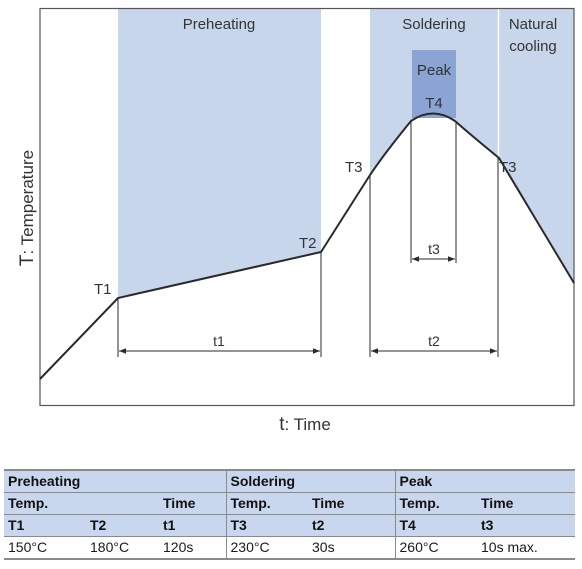  Describe the element at coordinates (266, 525) in the screenshot. I see `id-T3: T3` at that location.